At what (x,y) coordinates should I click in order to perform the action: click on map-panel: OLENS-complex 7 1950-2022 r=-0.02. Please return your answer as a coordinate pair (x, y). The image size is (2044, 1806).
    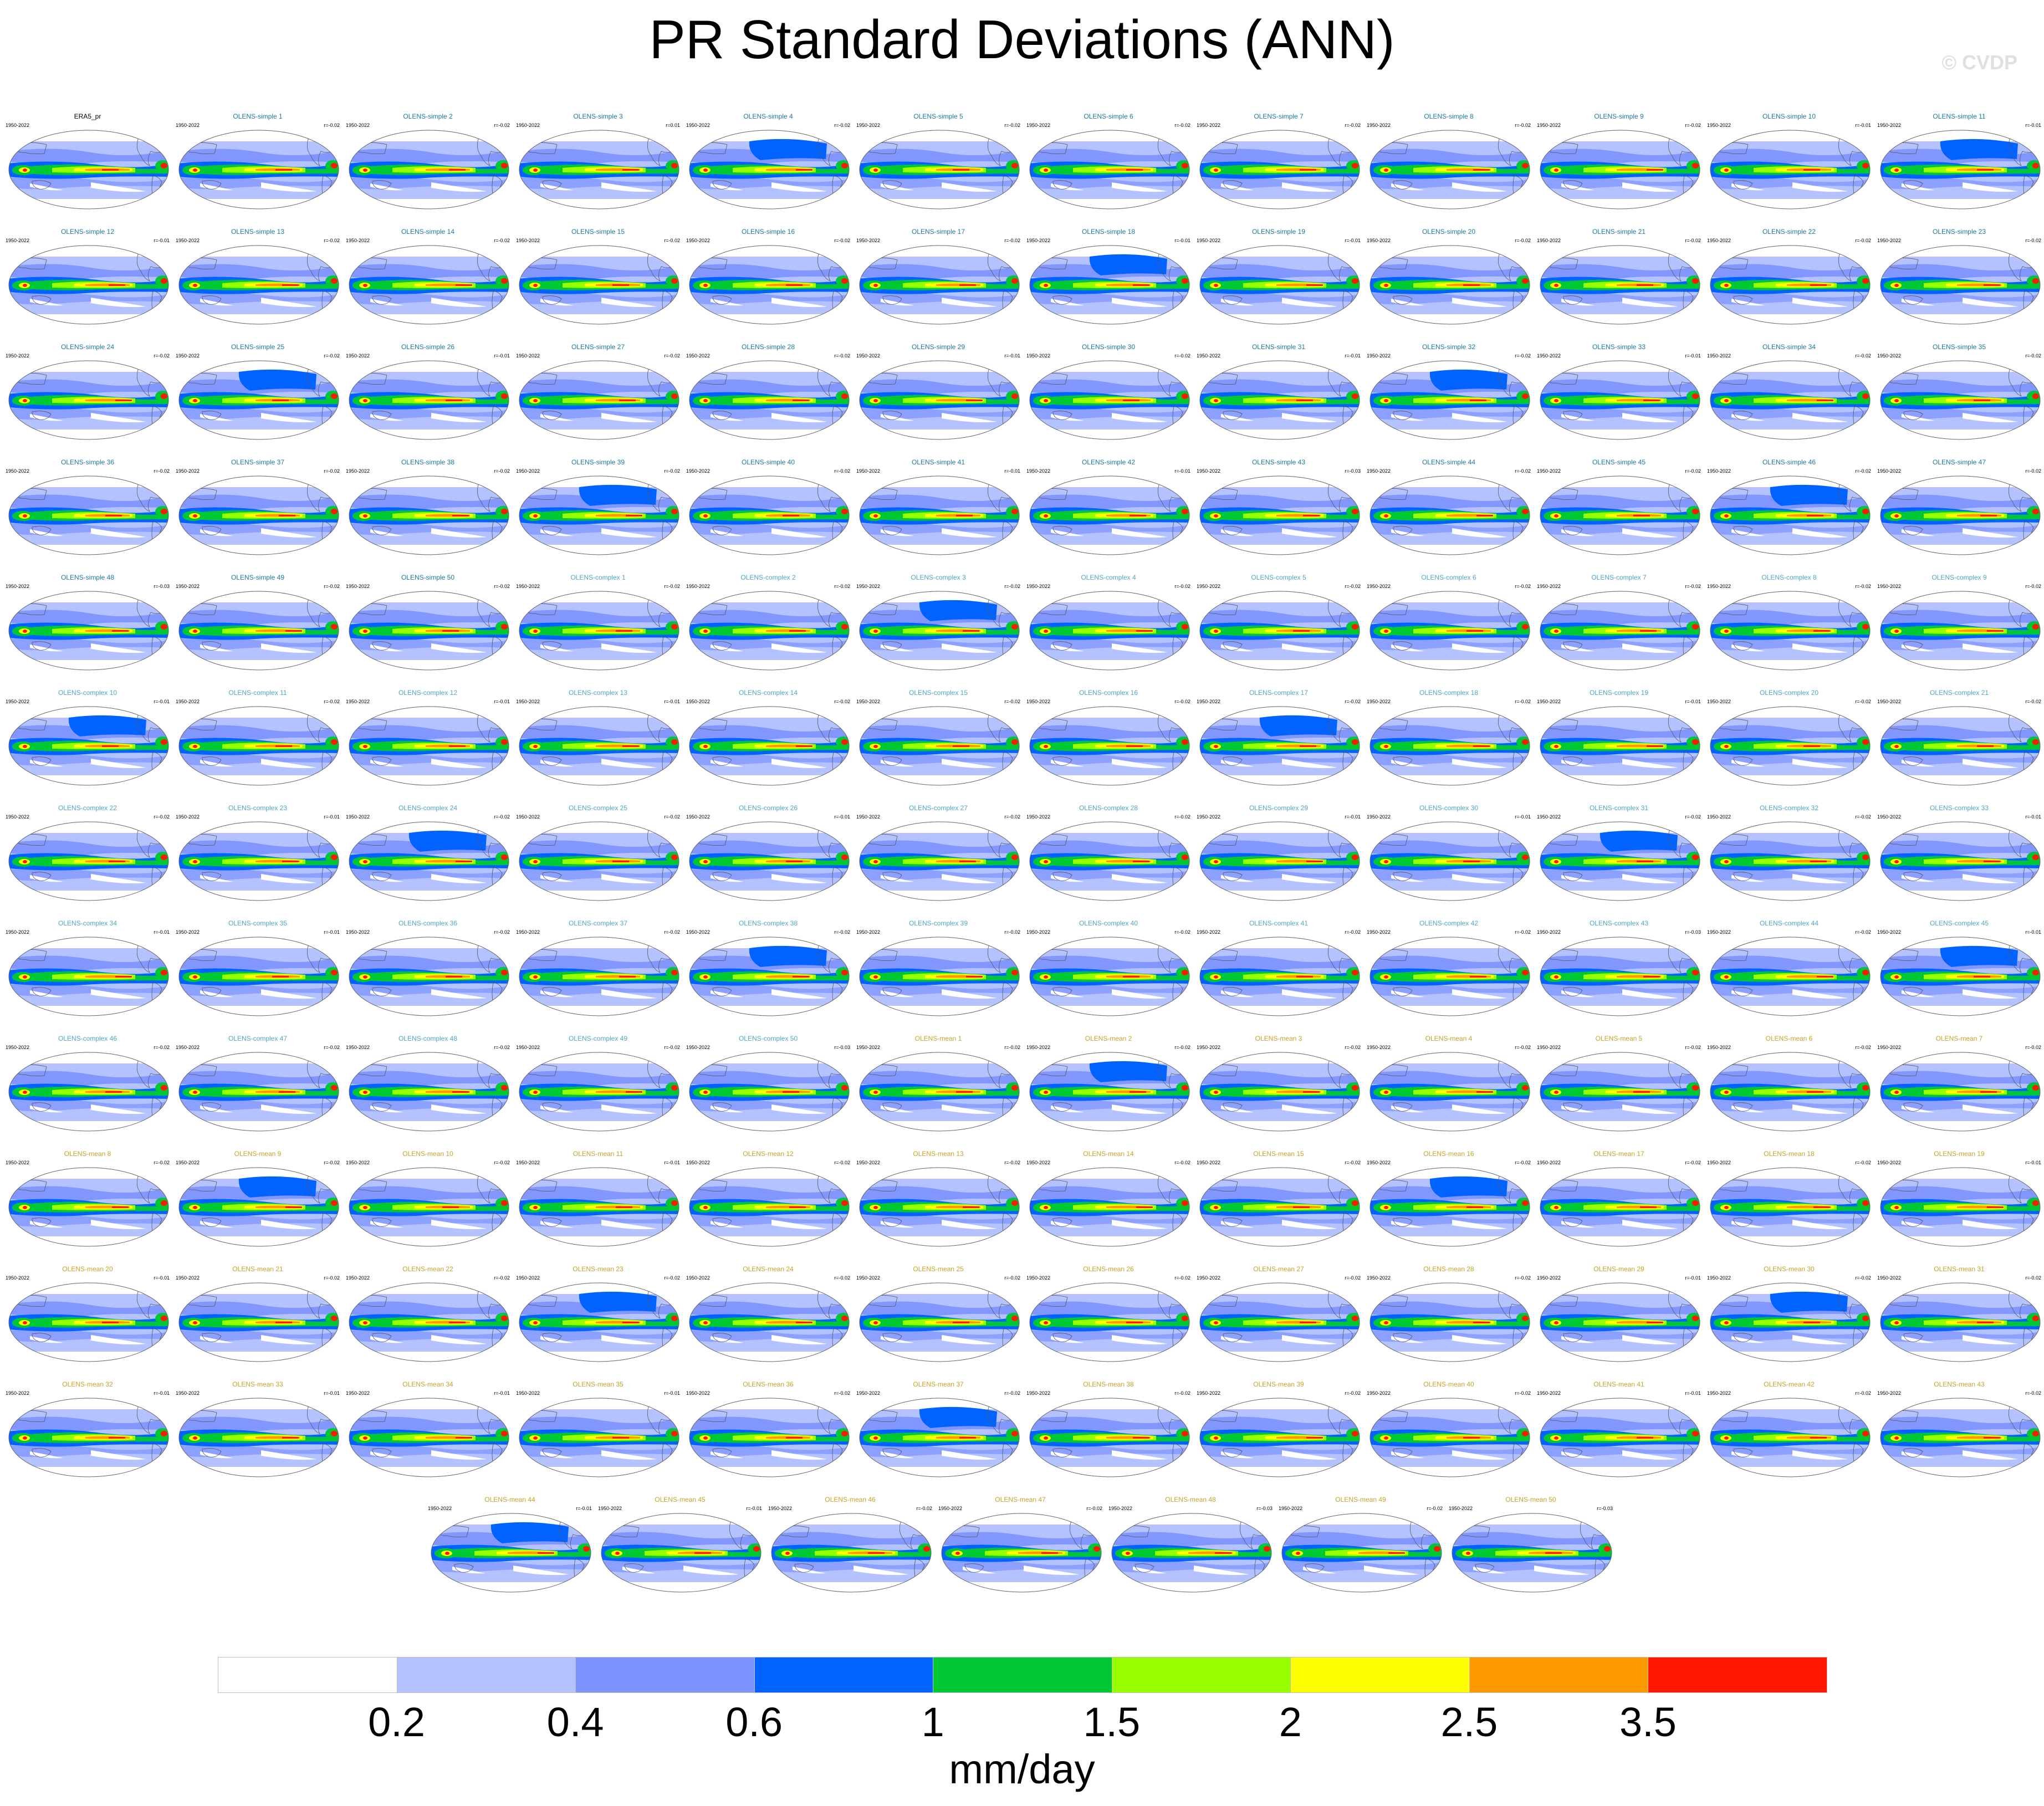
    Looking at the image, I should click on (1619, 623).